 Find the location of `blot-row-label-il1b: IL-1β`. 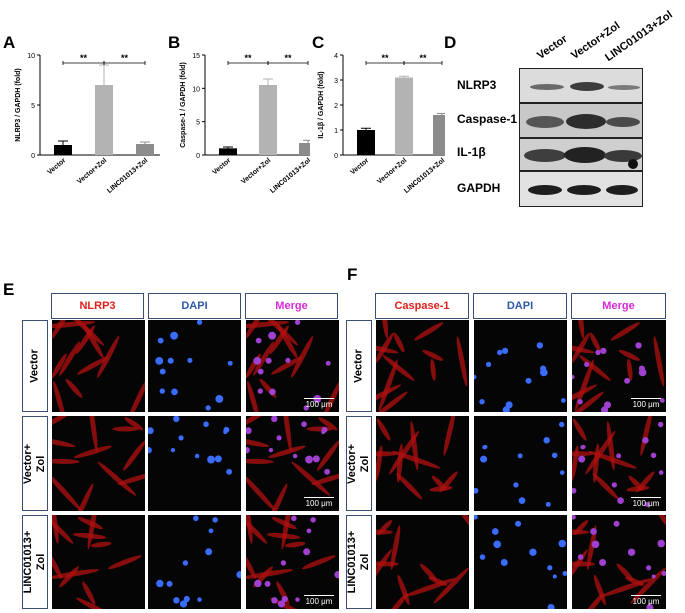

blot-row-label-il1b: IL-1β is located at coordinates (471, 152).